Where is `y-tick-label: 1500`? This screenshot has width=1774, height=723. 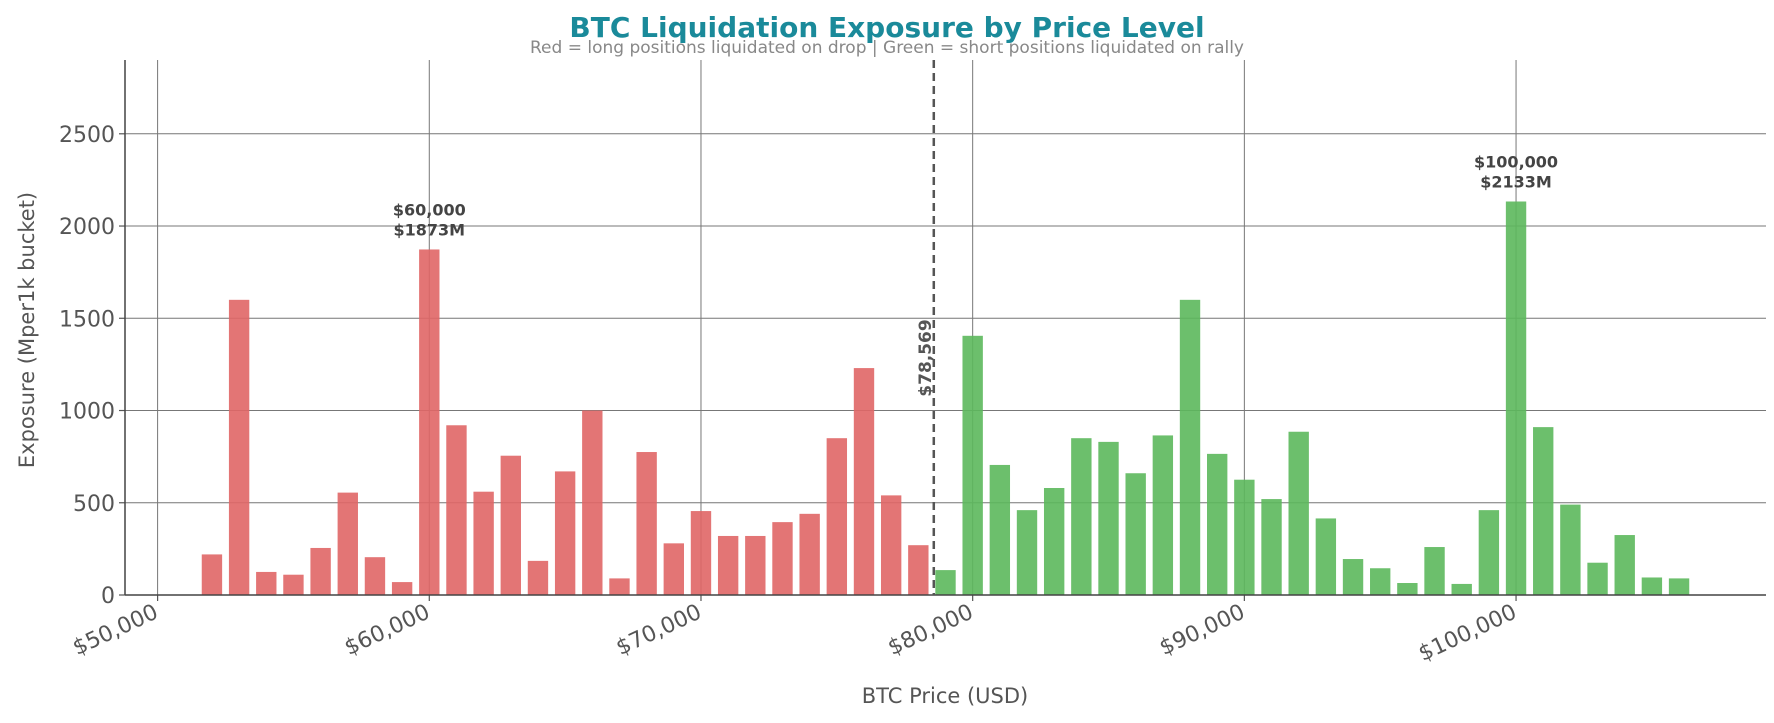
y-tick-label: 1500 is located at coordinates (87, 319).